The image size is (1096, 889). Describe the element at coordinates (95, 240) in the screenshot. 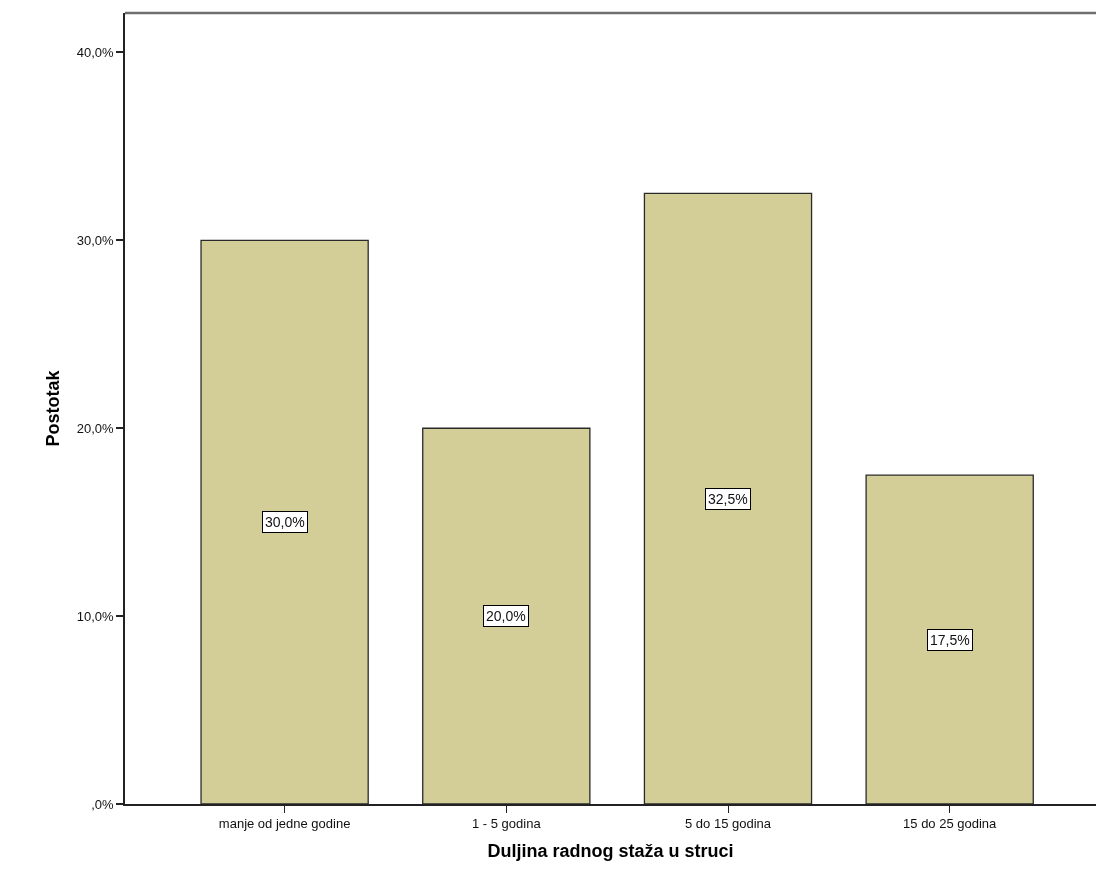

I see `y-tick-label: 30,0%` at that location.